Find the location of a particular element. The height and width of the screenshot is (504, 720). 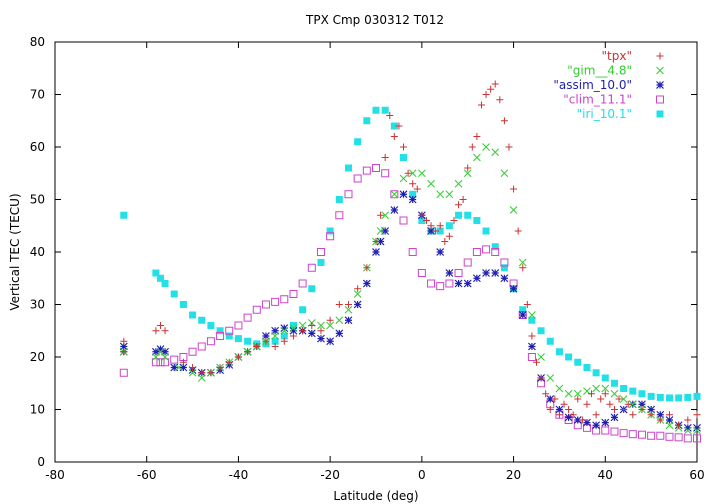

legend-label: "tpx" is located at coordinates (617, 56).